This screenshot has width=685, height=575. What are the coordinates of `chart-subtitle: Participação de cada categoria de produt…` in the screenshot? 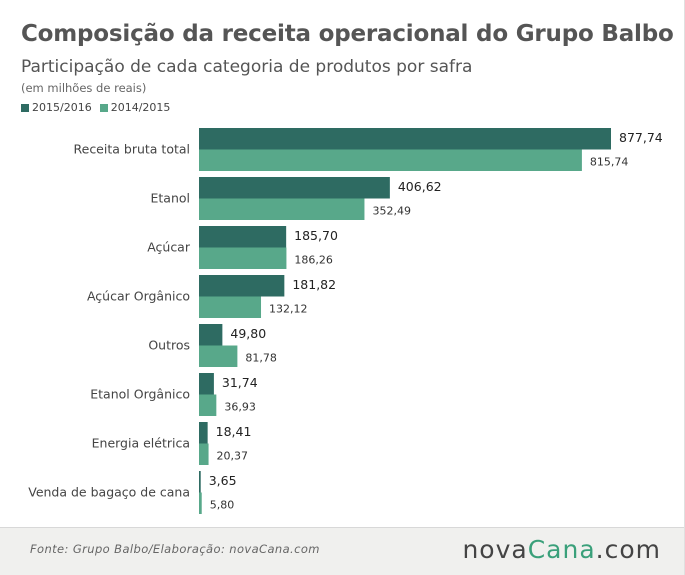 It's located at (247, 67).